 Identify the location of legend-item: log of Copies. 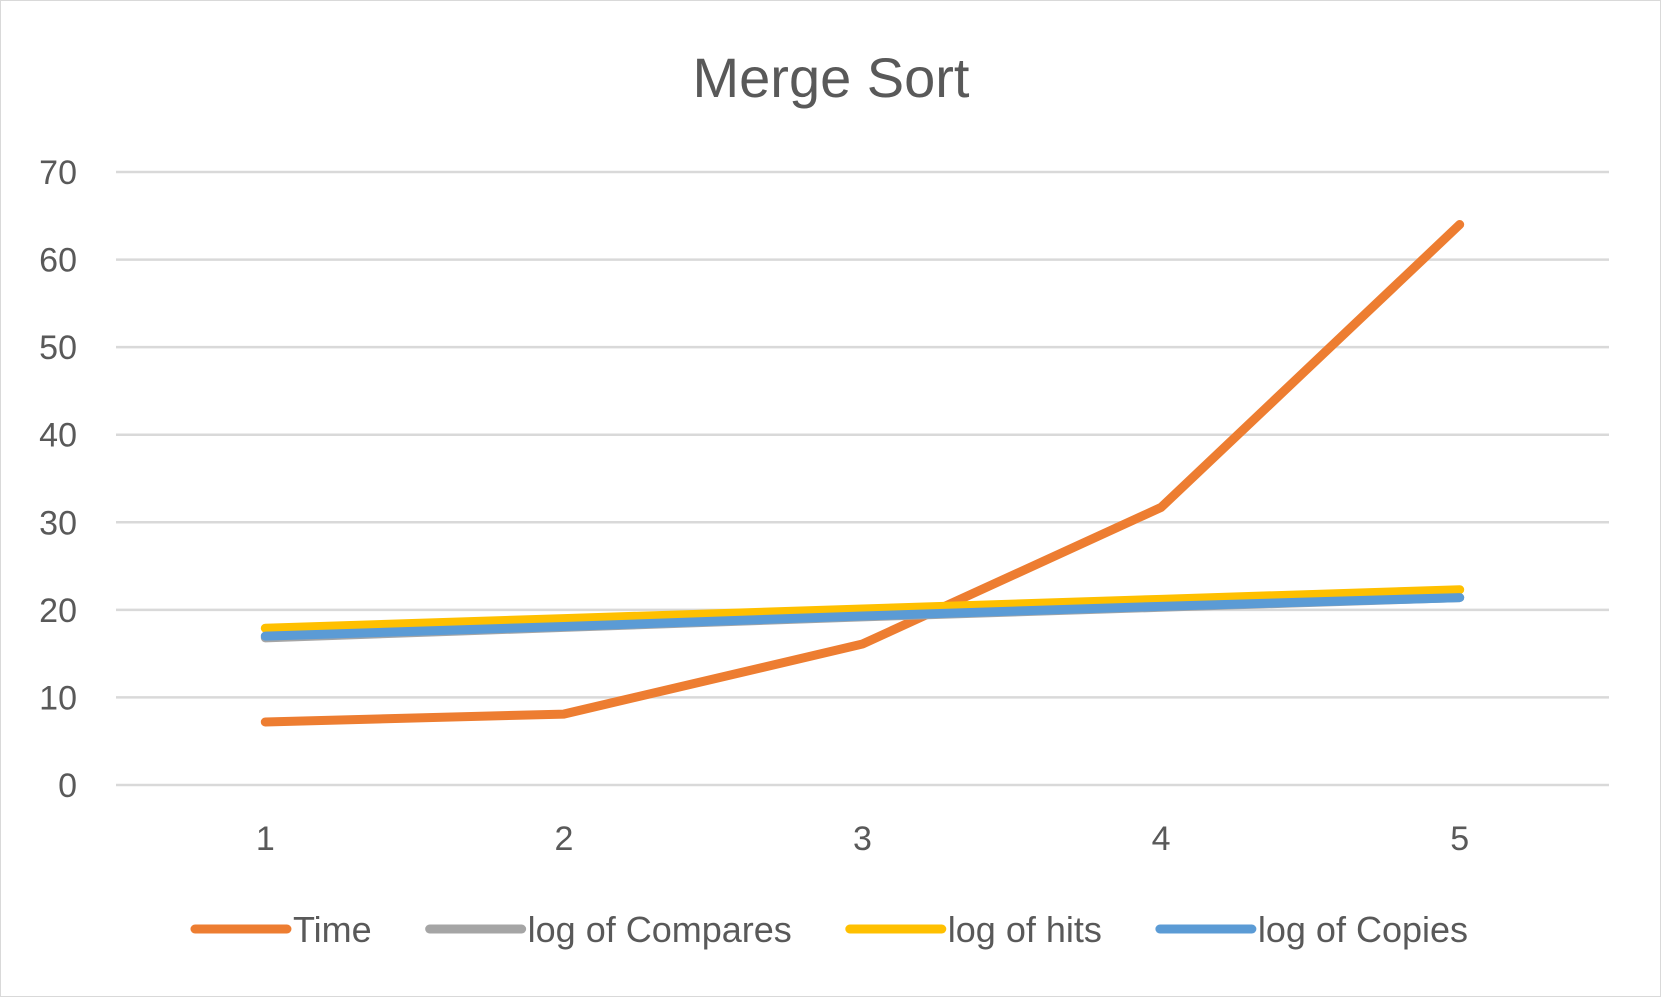
(1311, 929).